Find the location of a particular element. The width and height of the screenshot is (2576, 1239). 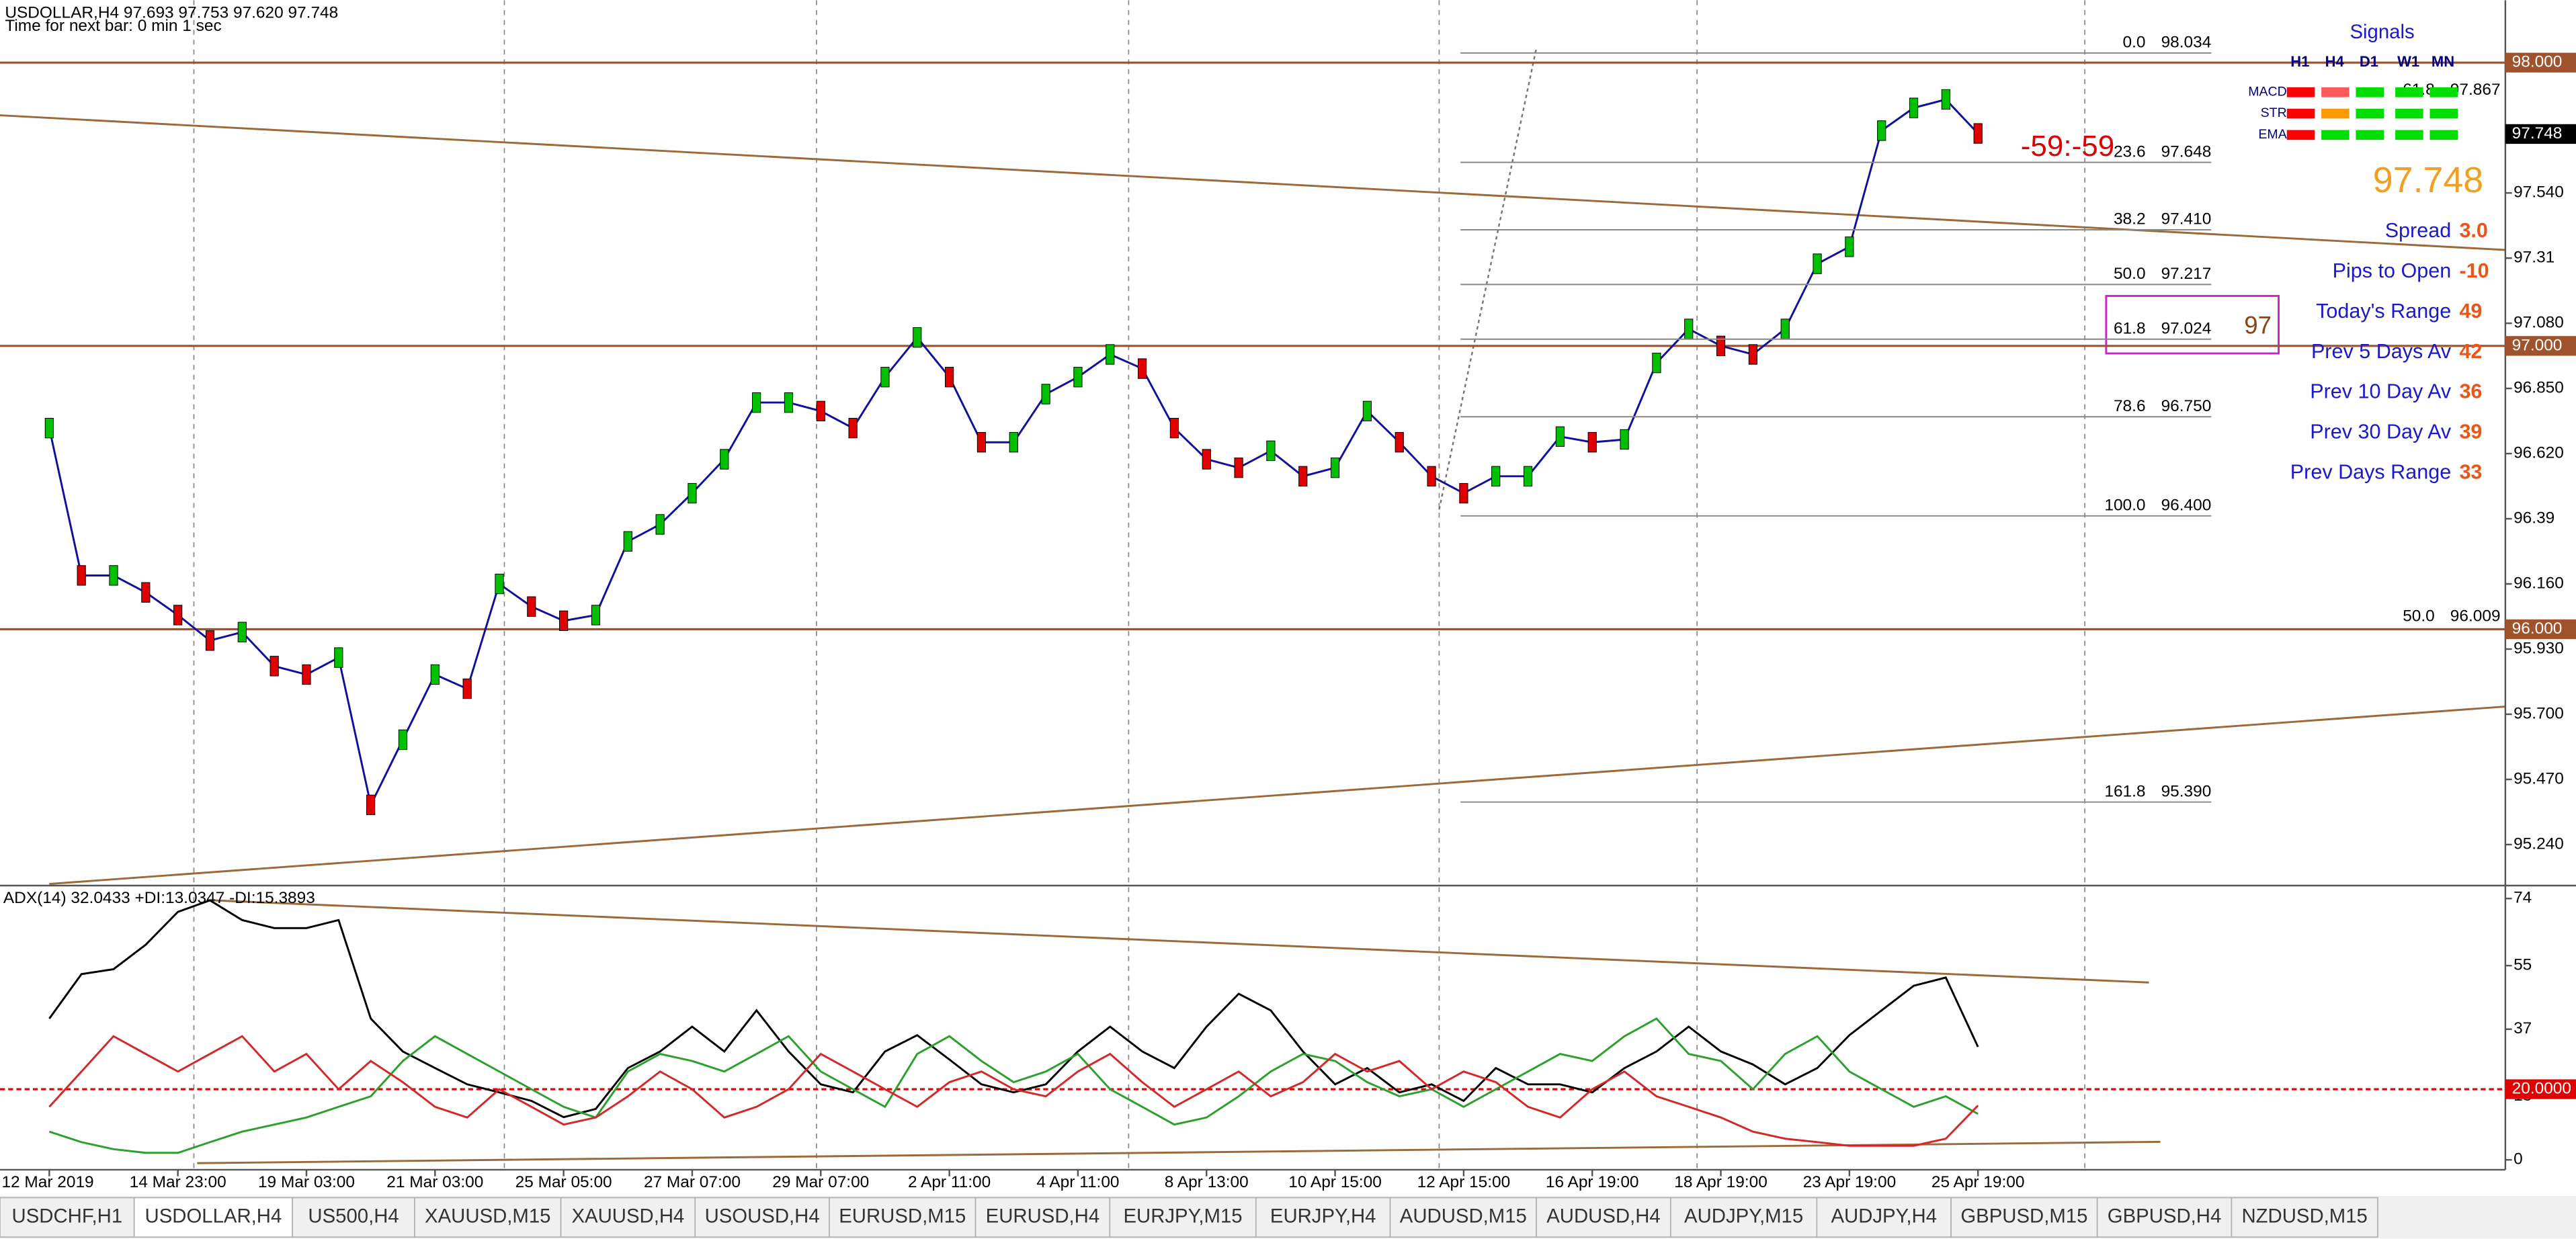

x-tick-label: 23 Apr 19:00 is located at coordinates (1850, 1182).